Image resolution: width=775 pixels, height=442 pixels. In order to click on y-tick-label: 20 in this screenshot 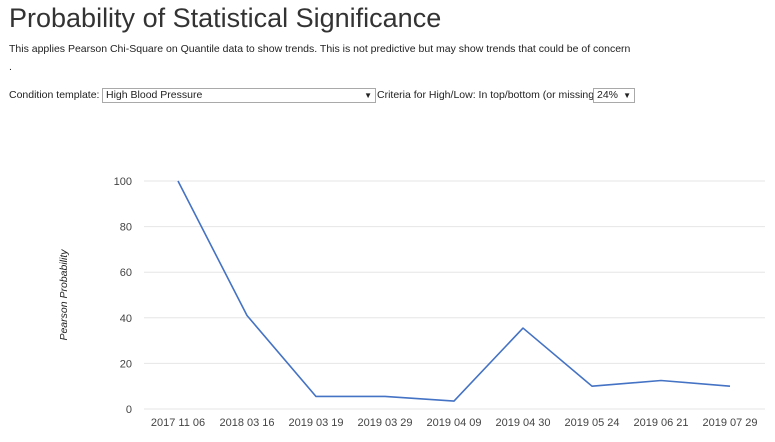, I will do `click(126, 364)`.